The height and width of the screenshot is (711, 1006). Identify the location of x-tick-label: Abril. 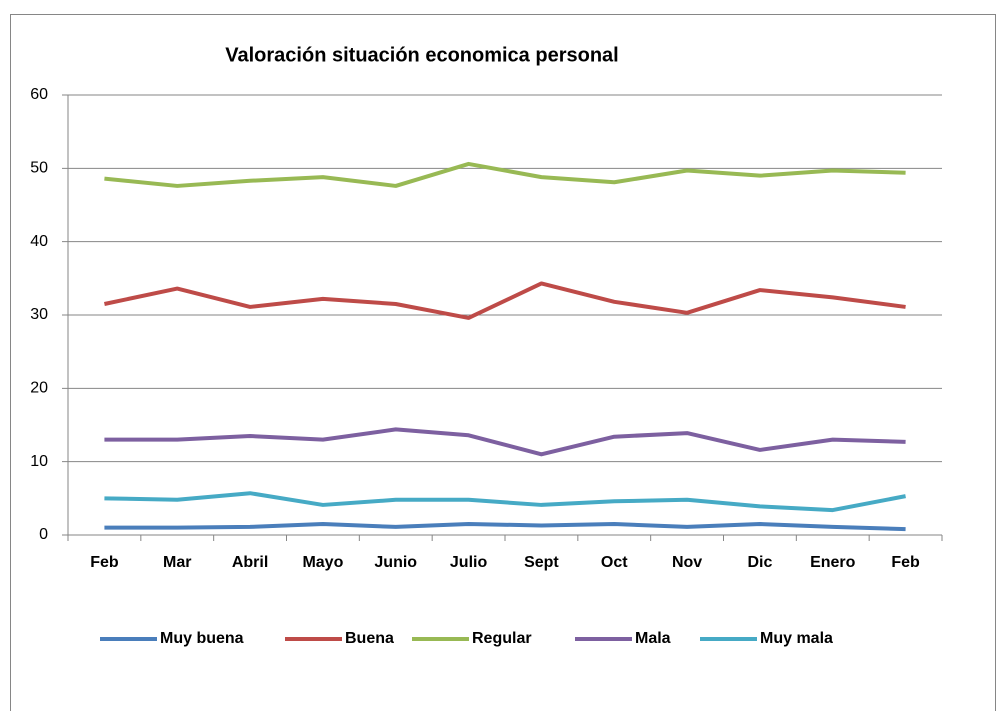
(250, 562).